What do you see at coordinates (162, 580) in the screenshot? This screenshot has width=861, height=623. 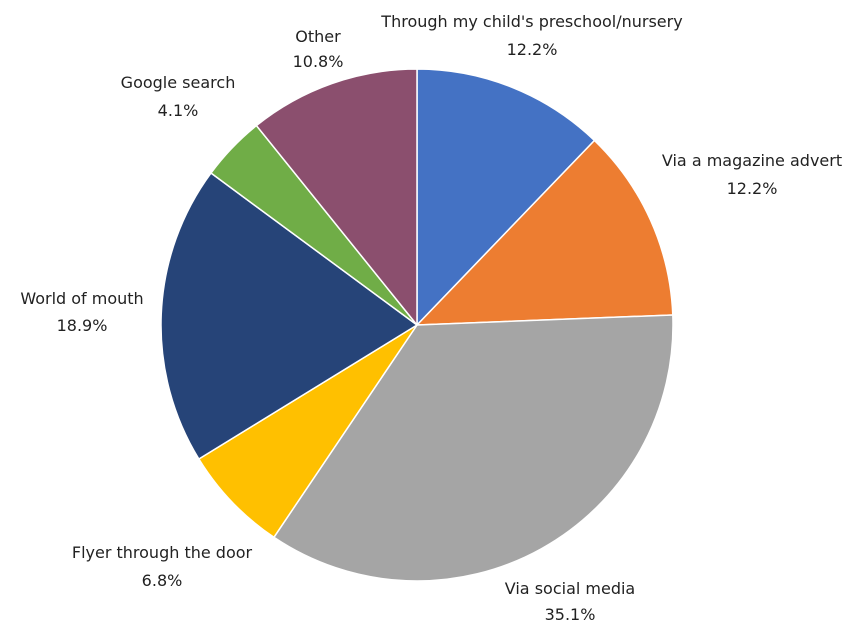 I see `slice-value-text: 6.8%` at bounding box center [162, 580].